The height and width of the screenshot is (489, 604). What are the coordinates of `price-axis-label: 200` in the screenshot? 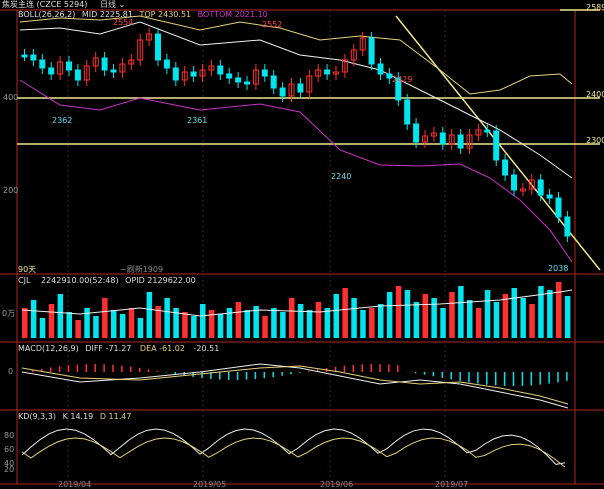 It's located at (11, 190).